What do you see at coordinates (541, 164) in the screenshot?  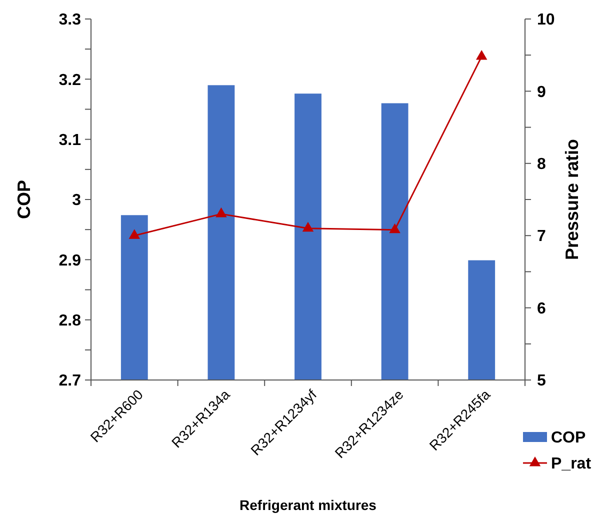 I see `y2-tick-label: 8` at bounding box center [541, 164].